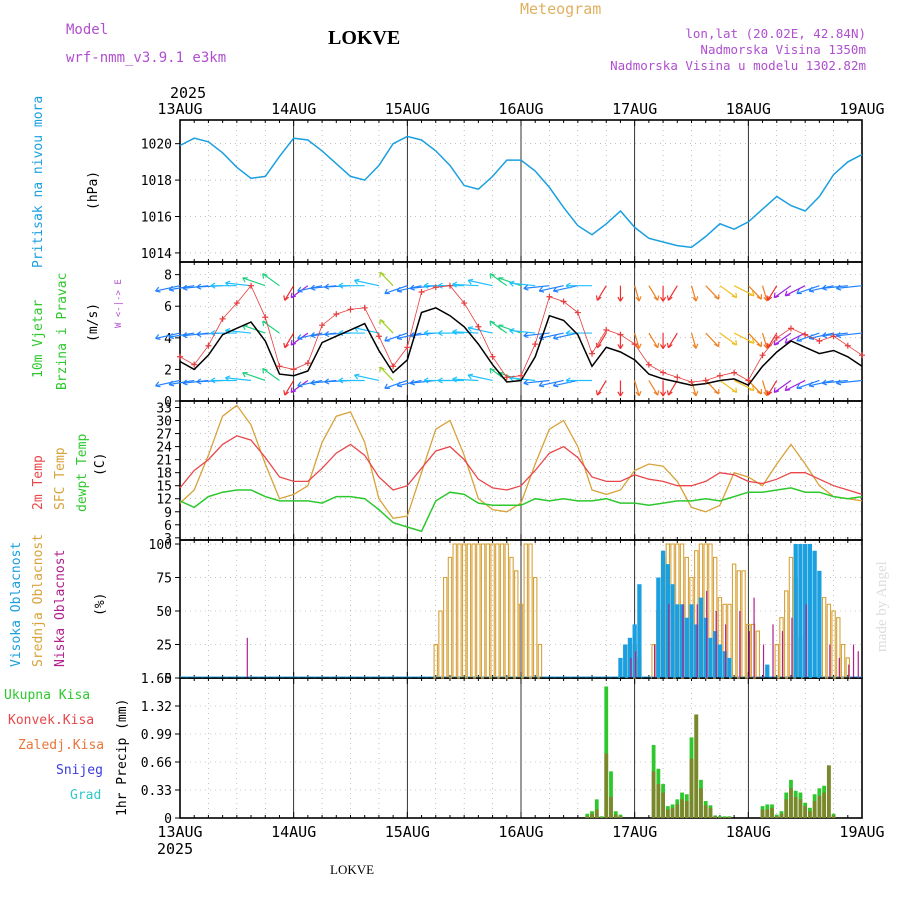 Image resolution: width=900 pixels, height=900 pixels. What do you see at coordinates (82, 473) in the screenshot?
I see `temp-title3: dewpt Temp` at bounding box center [82, 473].